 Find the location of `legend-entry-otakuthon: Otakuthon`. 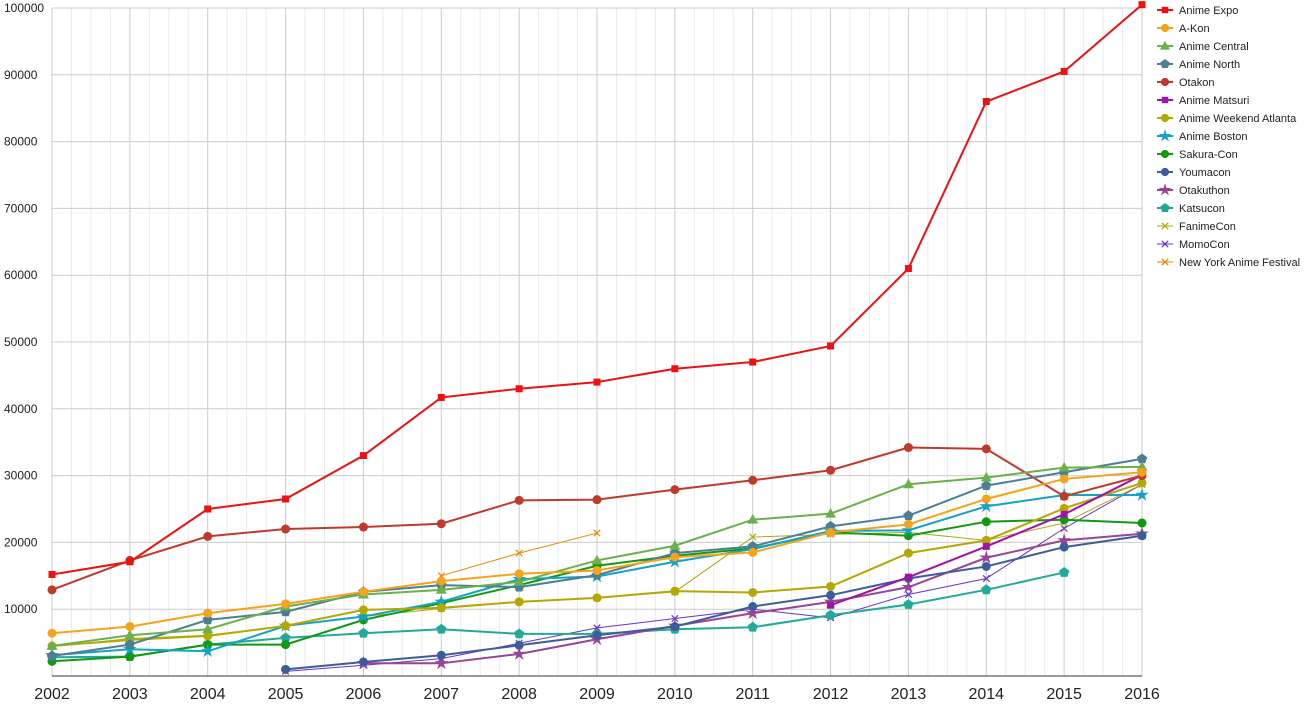

legend-entry-otakuthon: Otakuthon is located at coordinates (1193, 190).